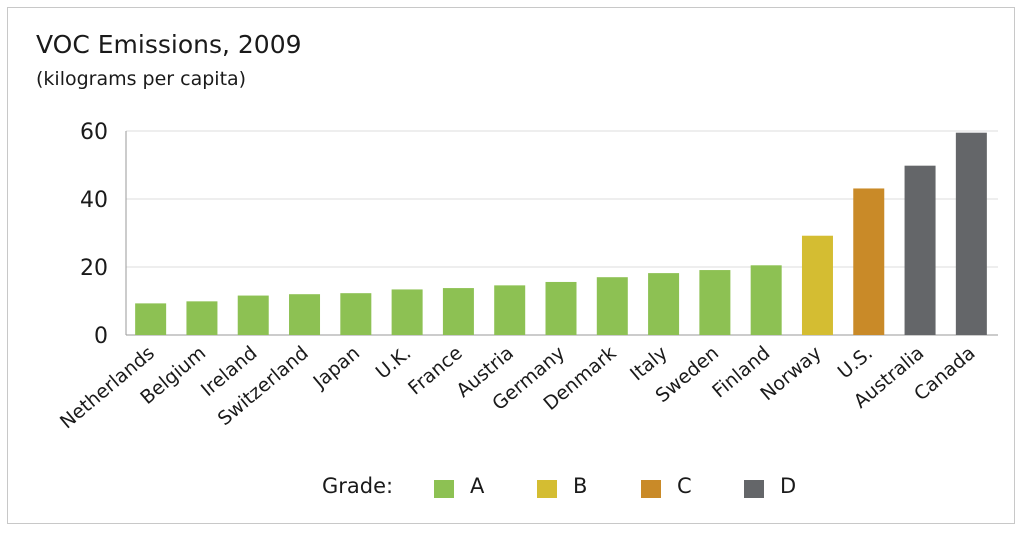 The width and height of the screenshot is (1024, 534). Describe the element at coordinates (512, 489) in the screenshot. I see `legend: Grade: A B C D` at that location.